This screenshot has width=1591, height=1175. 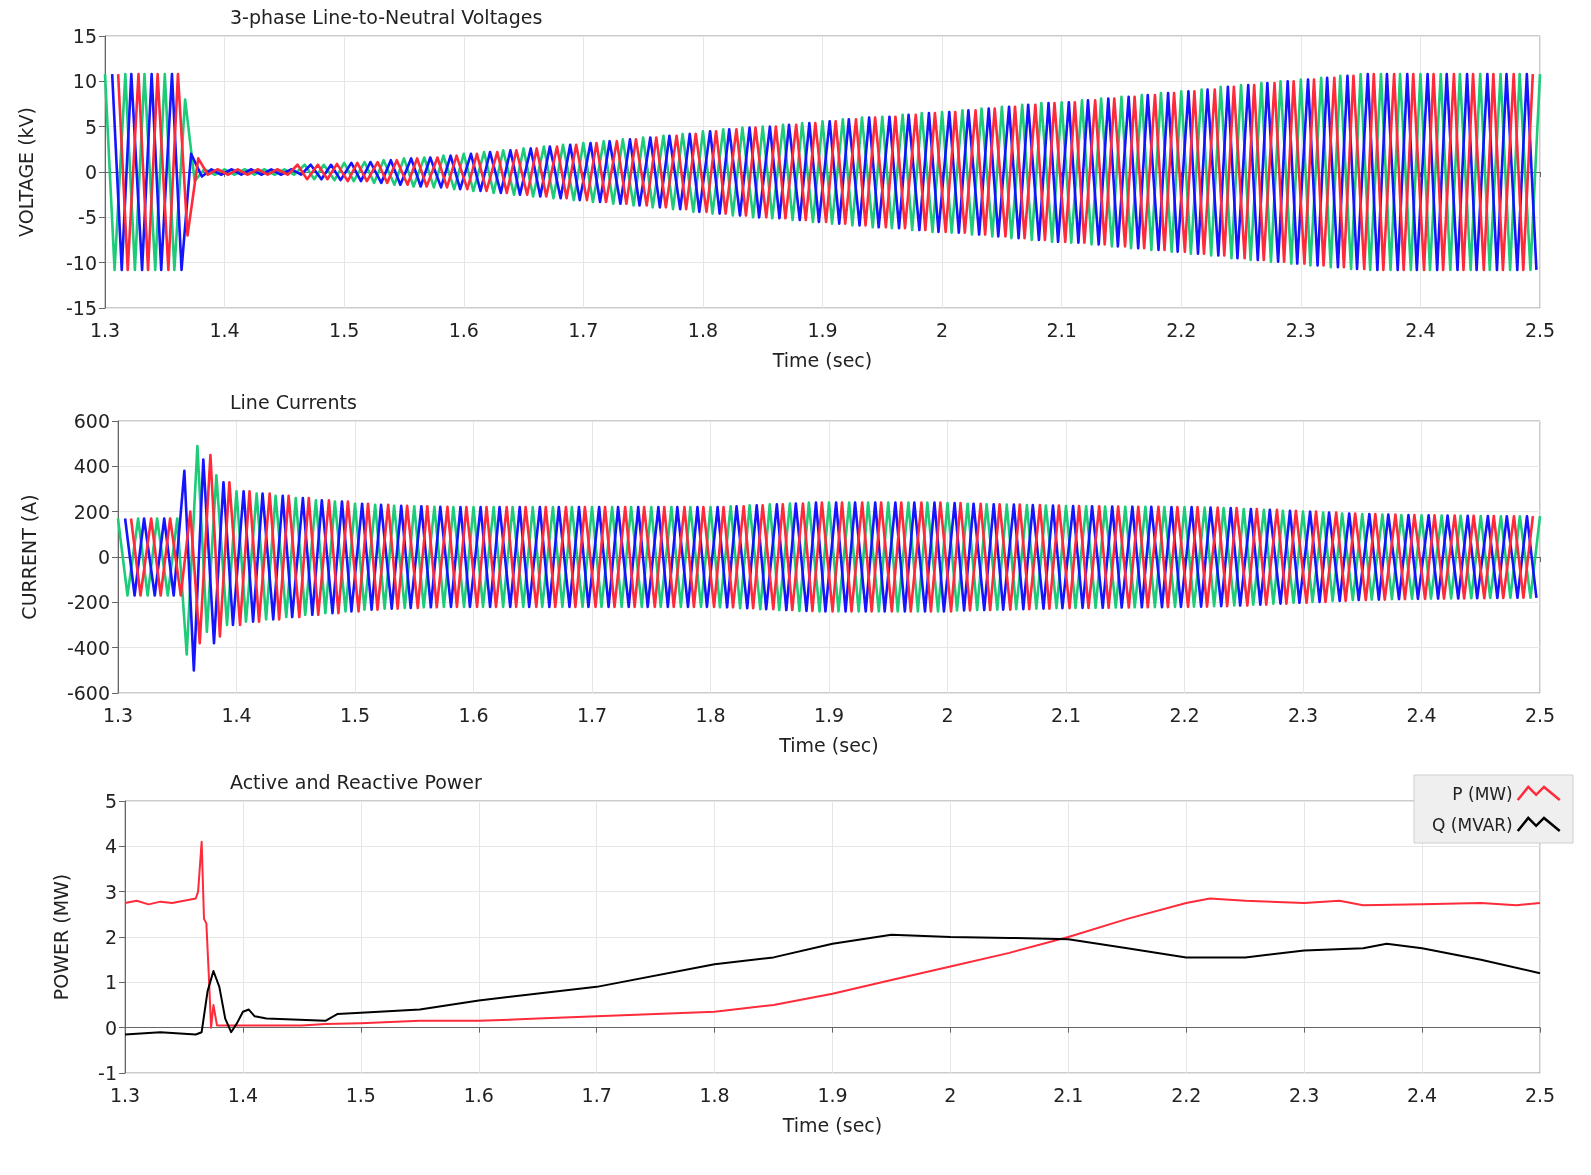 What do you see at coordinates (107, 1073) in the screenshot?
I see `y-tick-label: -1` at bounding box center [107, 1073].